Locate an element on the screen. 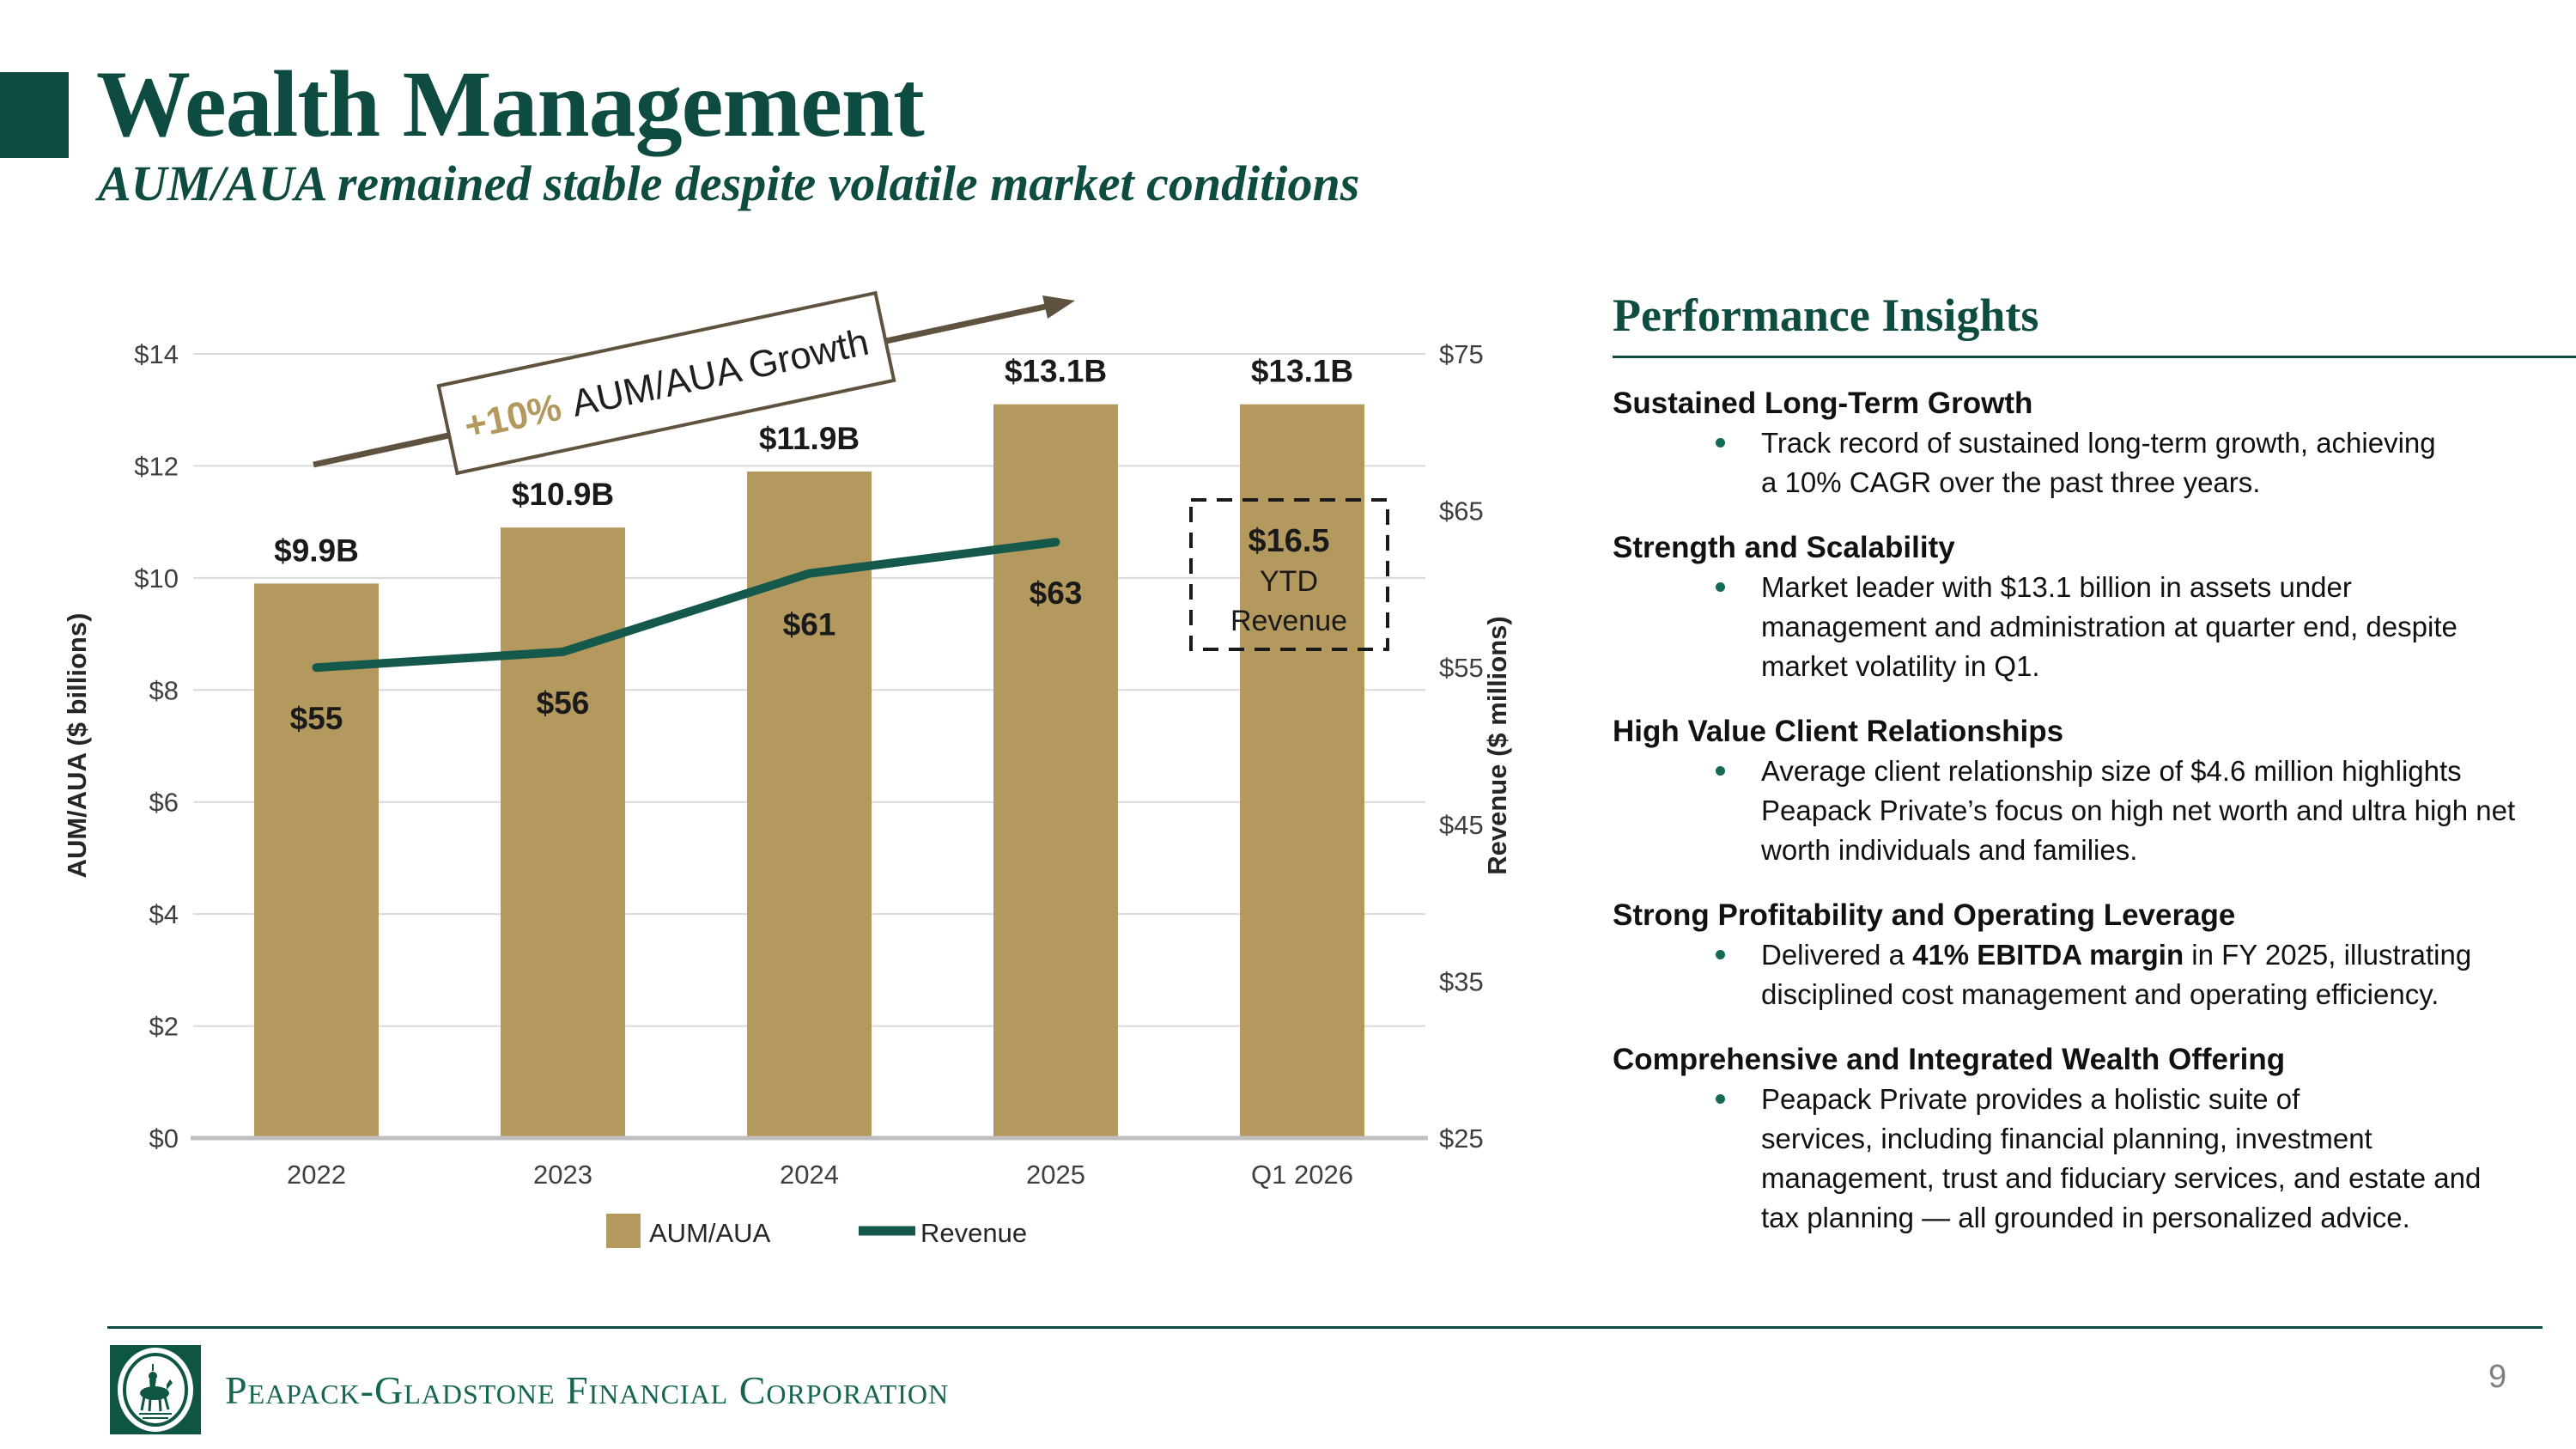 The width and height of the screenshot is (2576, 1449). insight-section-title: High Value Client Relationships is located at coordinates (1838, 731).